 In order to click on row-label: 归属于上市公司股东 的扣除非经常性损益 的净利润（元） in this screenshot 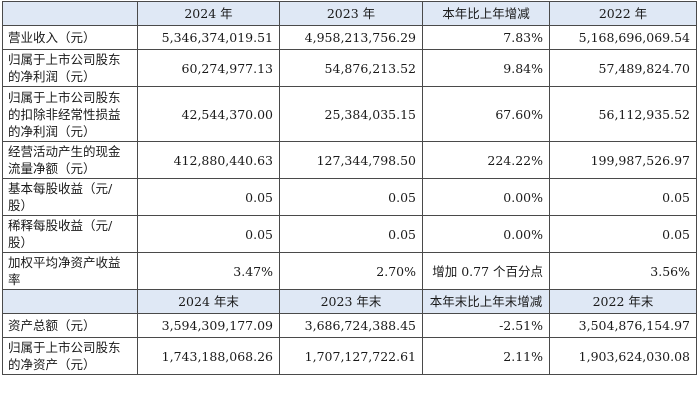, I will do `click(70, 114)`.